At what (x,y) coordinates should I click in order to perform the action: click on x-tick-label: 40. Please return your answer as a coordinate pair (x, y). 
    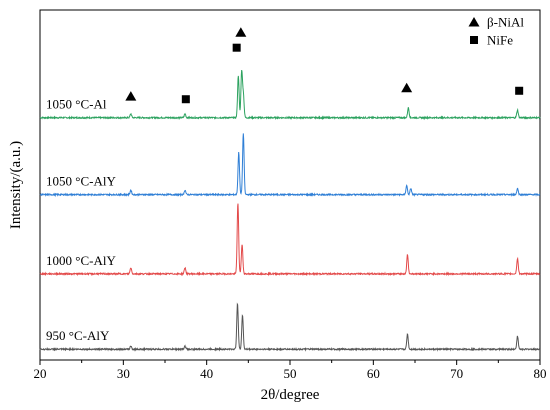
    Looking at the image, I should click on (206, 373).